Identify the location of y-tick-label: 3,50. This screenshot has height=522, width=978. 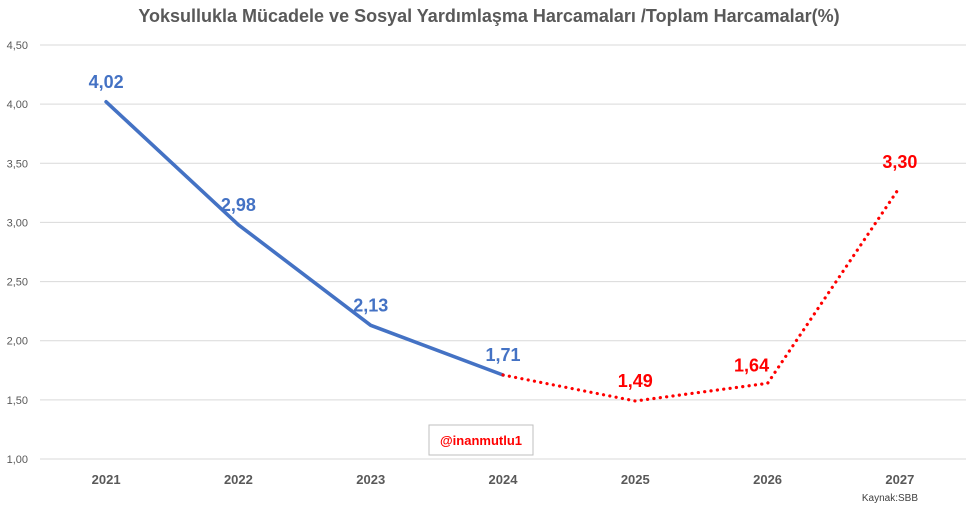
(17, 164).